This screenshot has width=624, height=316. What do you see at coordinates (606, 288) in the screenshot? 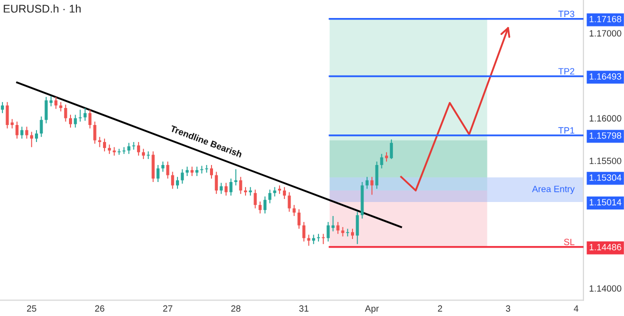
I see `y-tick-label: 1.14000` at bounding box center [606, 288].